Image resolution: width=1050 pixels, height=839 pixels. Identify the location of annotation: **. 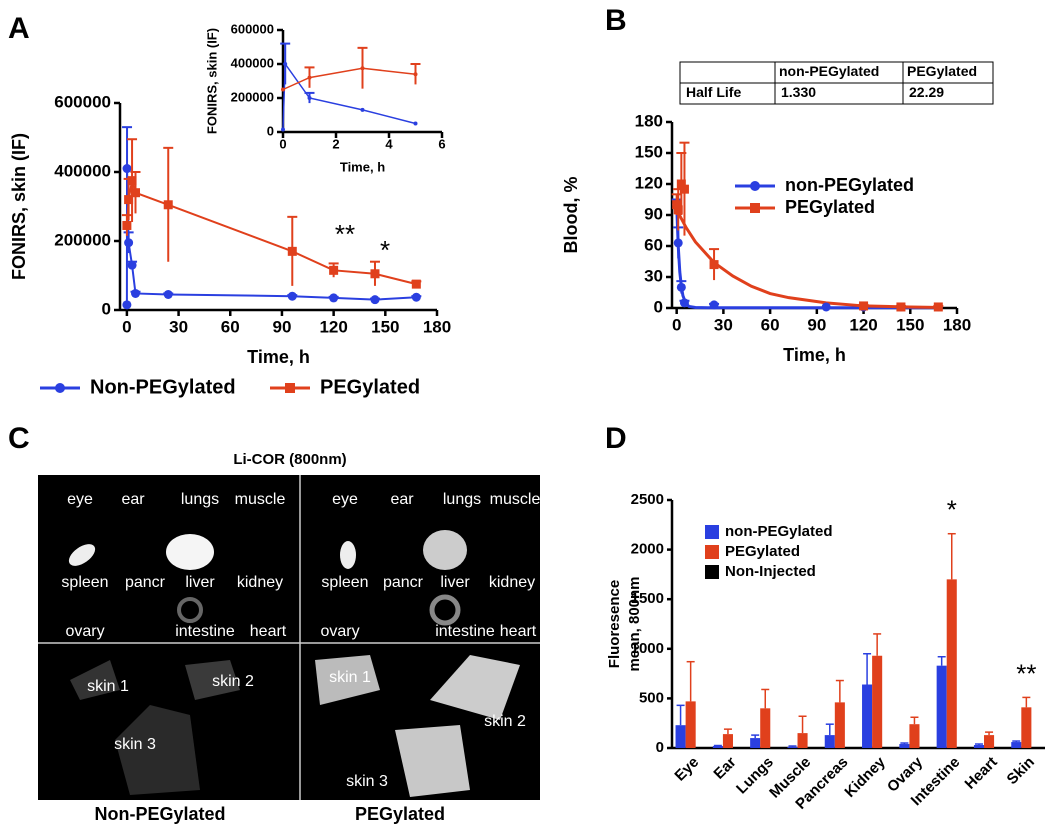
(1026, 673).